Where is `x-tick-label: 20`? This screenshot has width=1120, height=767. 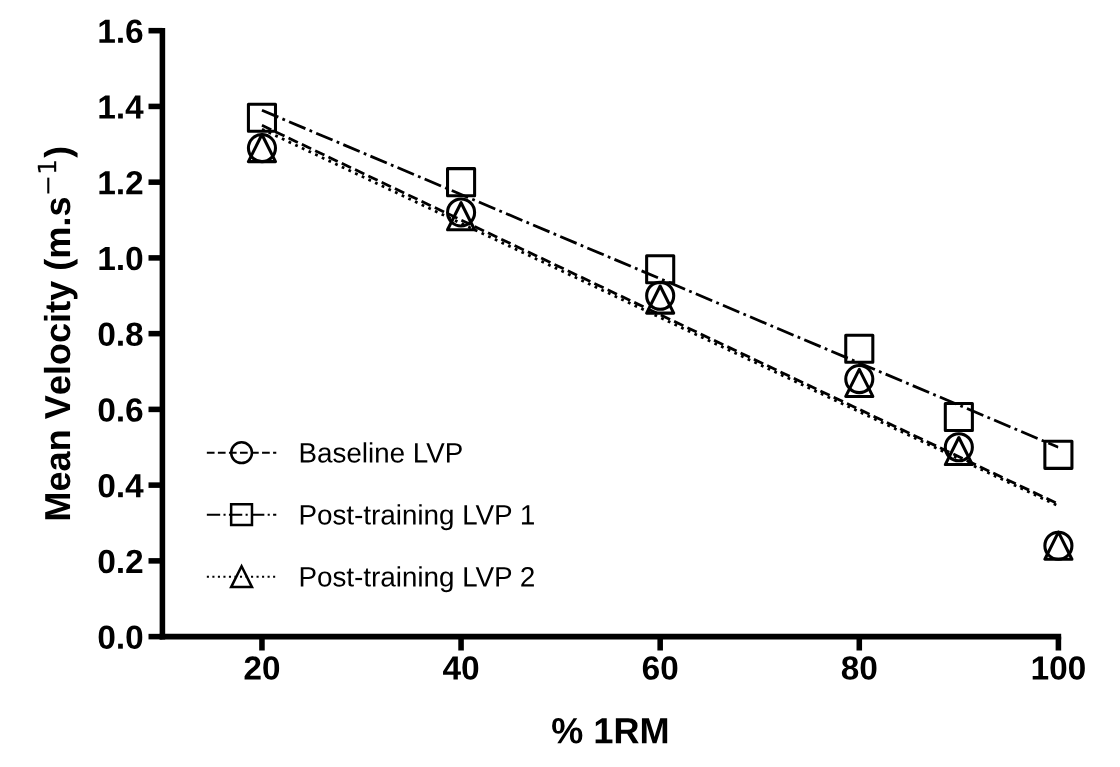 x-tick-label: 20 is located at coordinates (262, 668).